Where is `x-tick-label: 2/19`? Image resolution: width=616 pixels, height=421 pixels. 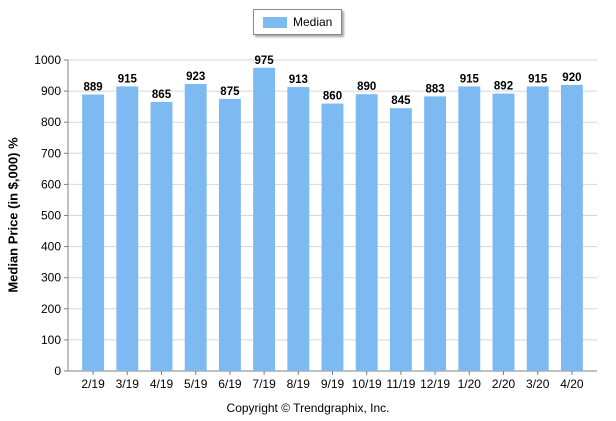
x-tick-label: 2/19 is located at coordinates (93, 384).